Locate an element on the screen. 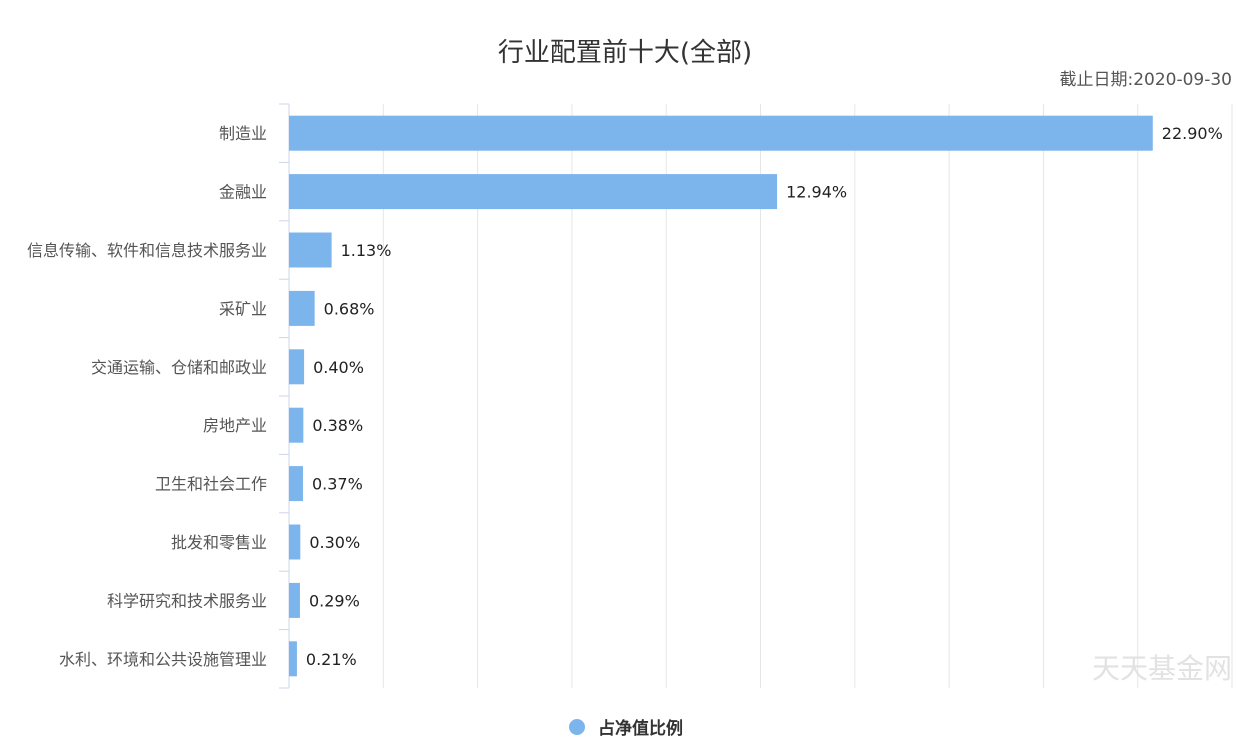  data-label: 0.37% is located at coordinates (337, 484).